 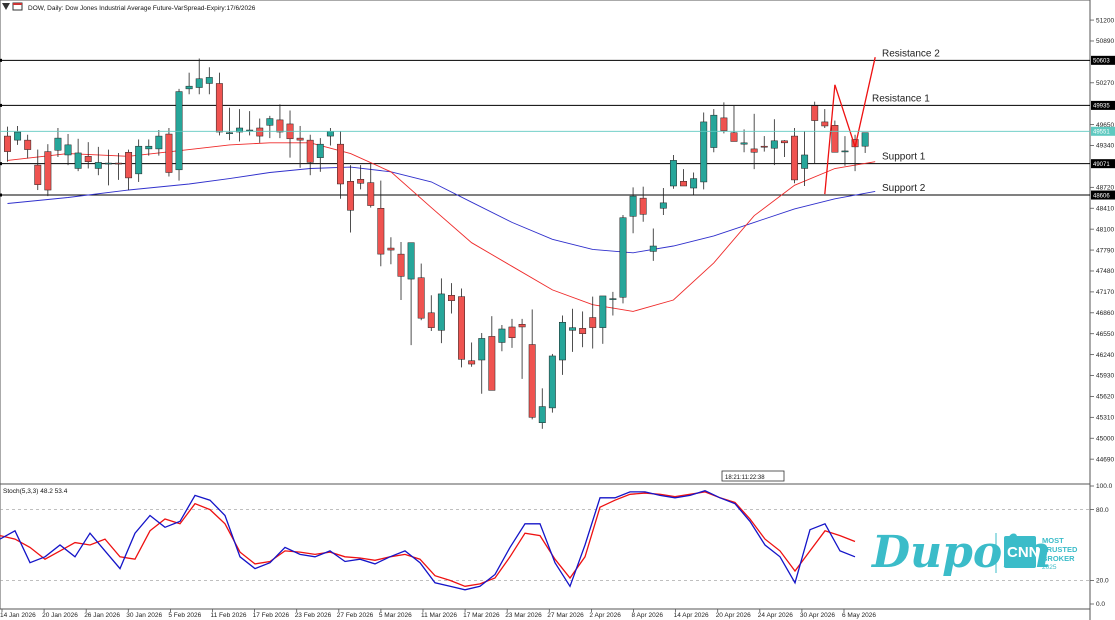 What do you see at coordinates (901, 98) in the screenshot?
I see `level-label: Resistance 1` at bounding box center [901, 98].